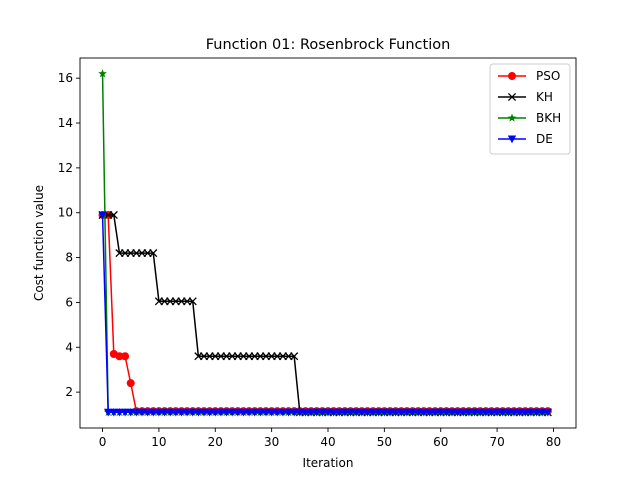 This screenshot has width=640, height=480. Describe the element at coordinates (525, 139) in the screenshot. I see `legend-item: DE` at that location.